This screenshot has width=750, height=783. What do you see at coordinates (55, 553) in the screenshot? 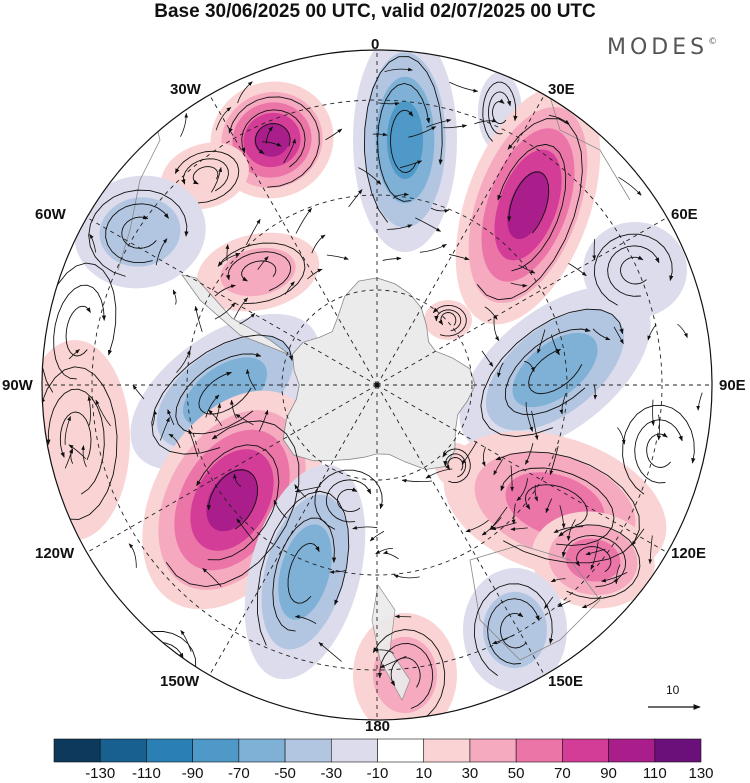
I see `lon-label-120w: 120W` at bounding box center [55, 553].